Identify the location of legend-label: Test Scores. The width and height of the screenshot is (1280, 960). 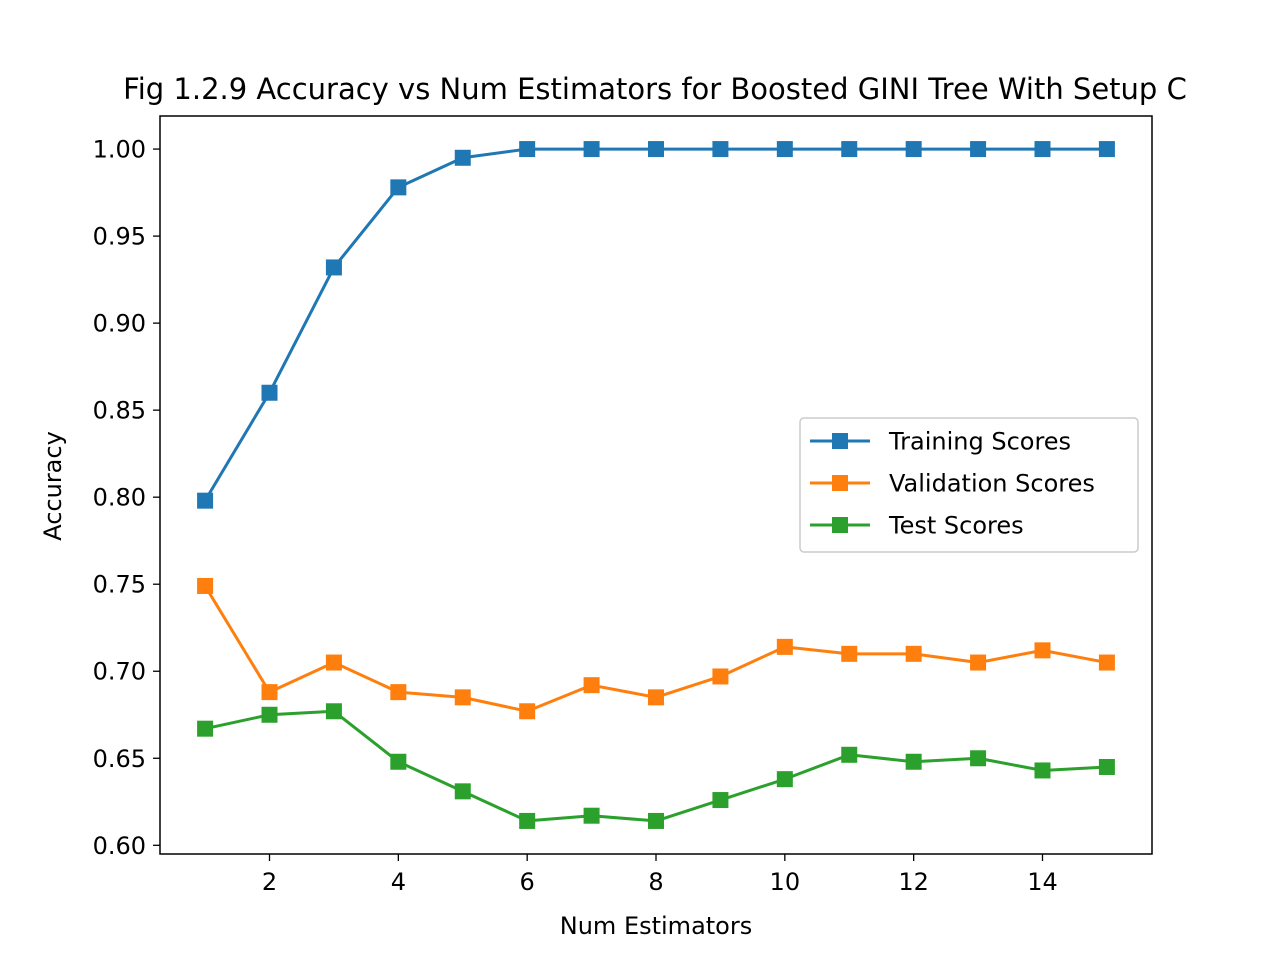
(956, 526).